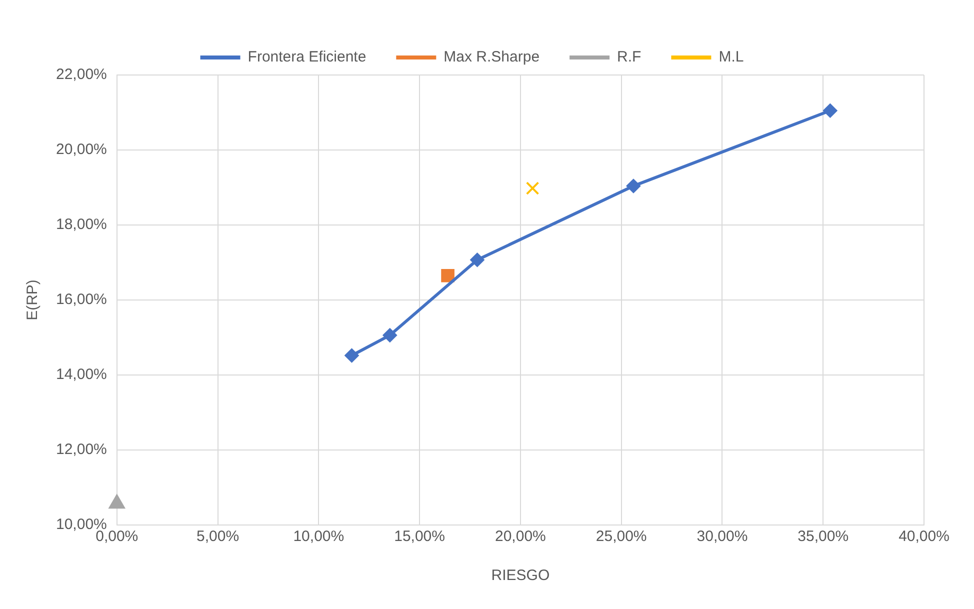  Describe the element at coordinates (492, 57) in the screenshot. I see `legend-label: Max R.Sharpe` at that location.